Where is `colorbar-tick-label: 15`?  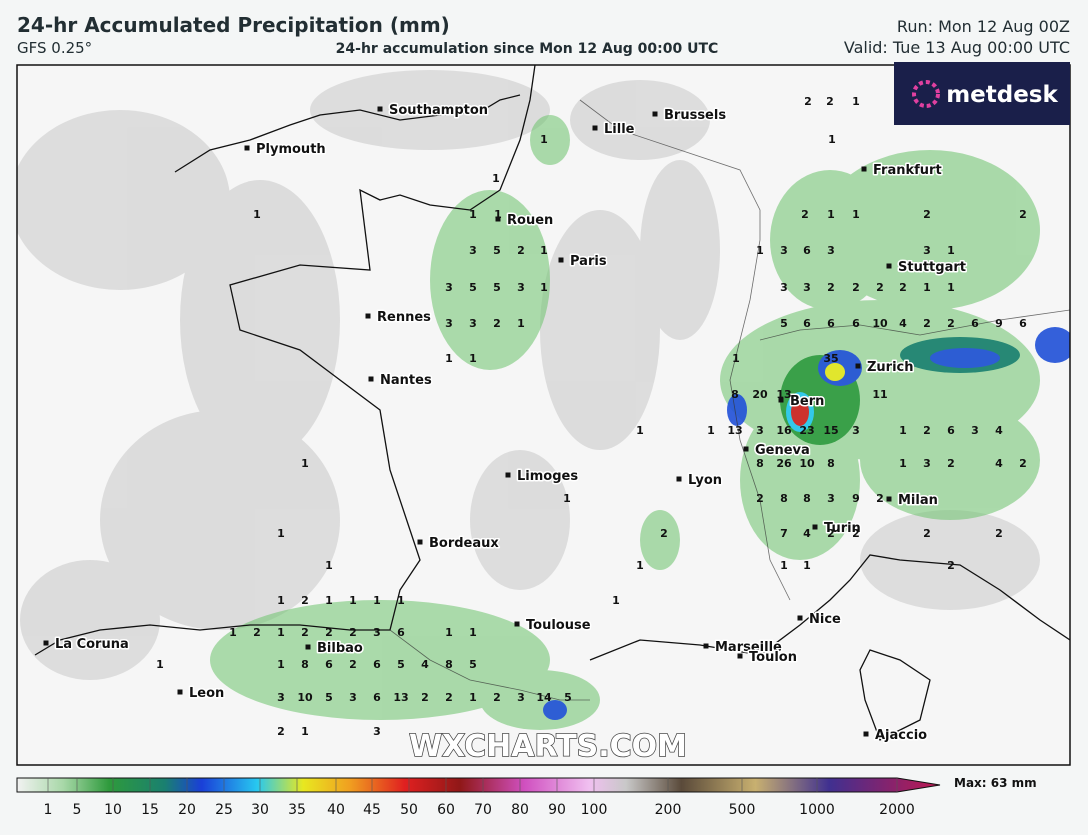 colorbar-tick-label: 15 is located at coordinates (150, 810).